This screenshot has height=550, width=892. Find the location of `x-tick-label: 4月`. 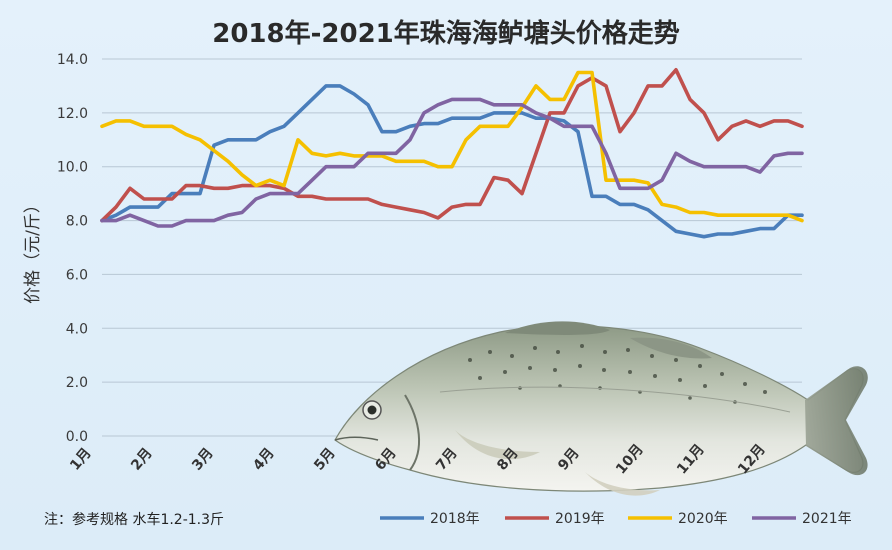

x-tick-label: 4月 is located at coordinates (264, 459).